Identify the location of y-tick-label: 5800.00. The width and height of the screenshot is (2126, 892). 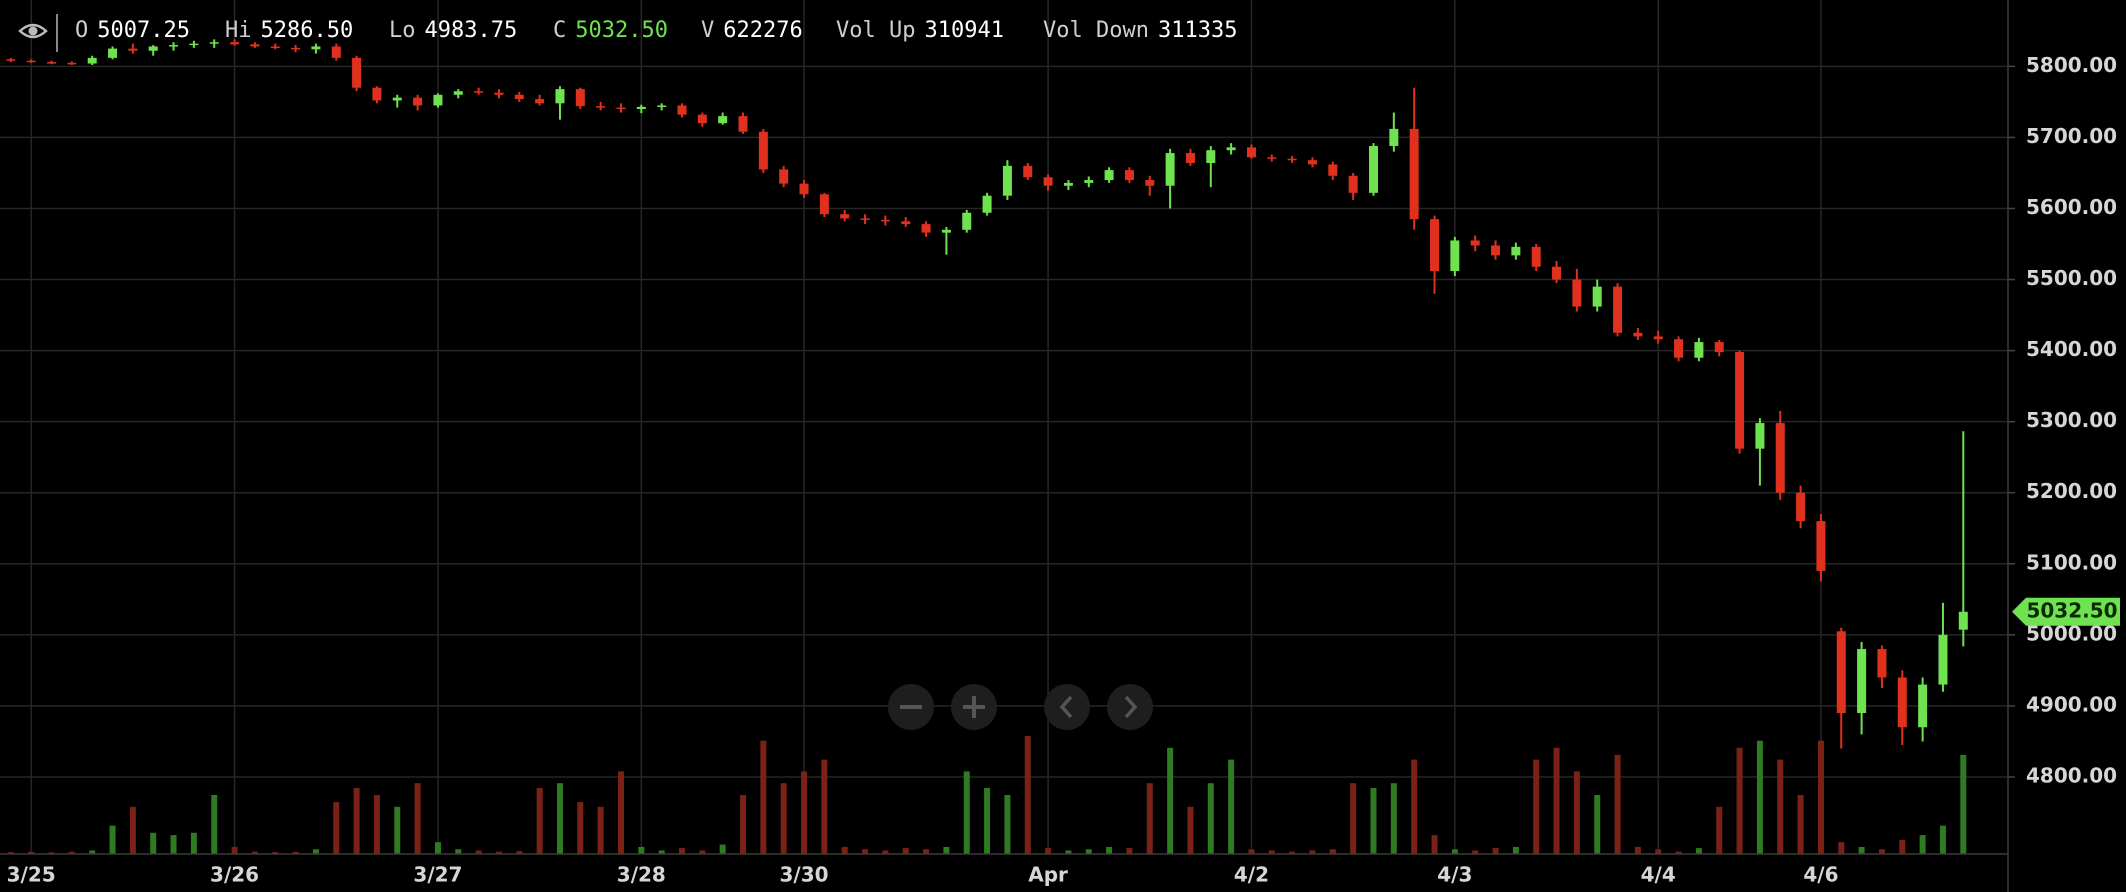
(2071, 65).